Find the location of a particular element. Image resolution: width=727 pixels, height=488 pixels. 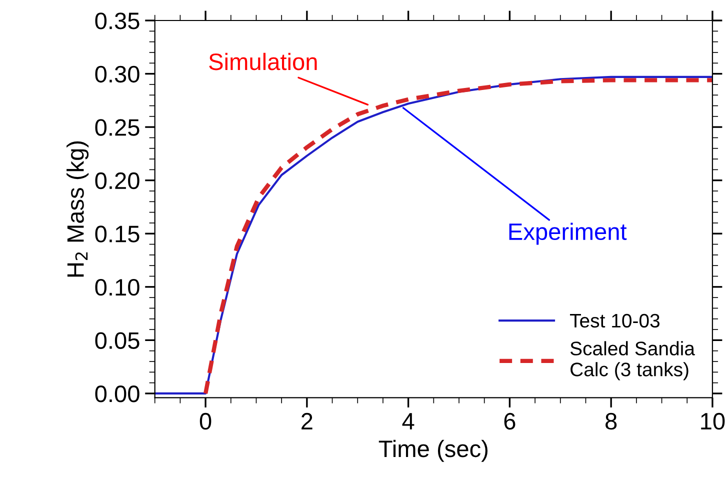

y-tick-label: 0.25 is located at coordinates (117, 127).